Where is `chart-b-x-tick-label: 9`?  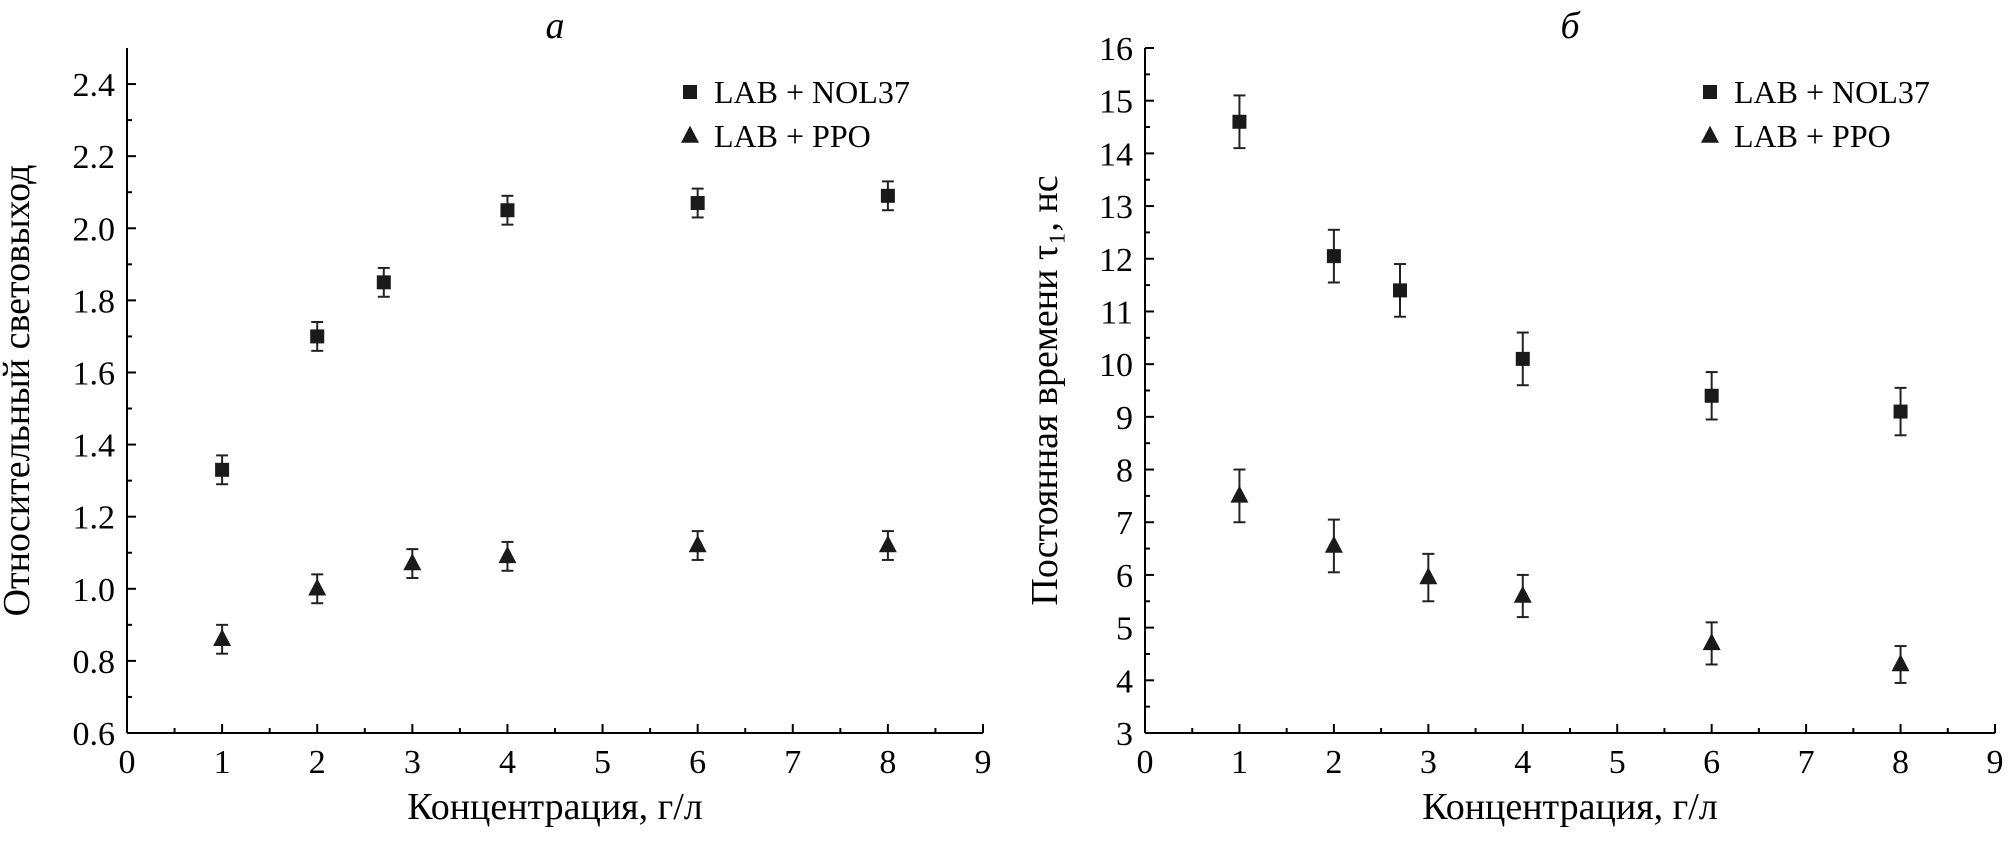 chart-b-x-tick-label: 9 is located at coordinates (1995, 762).